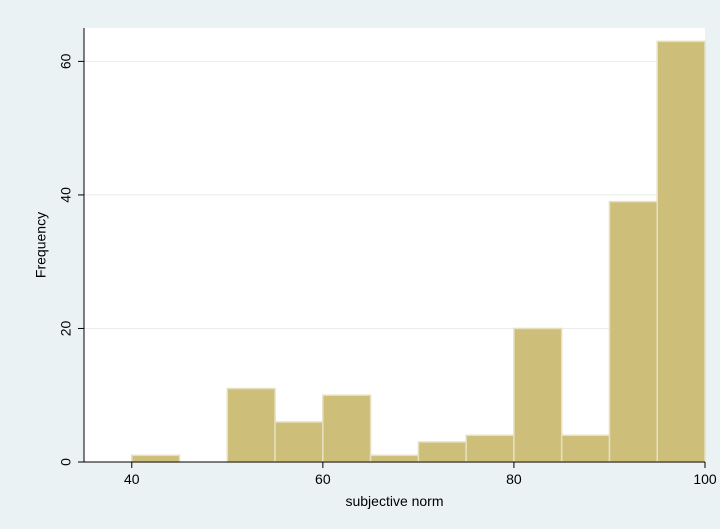  Describe the element at coordinates (394, 501) in the screenshot. I see `x-axis-title: subjective norm` at that location.